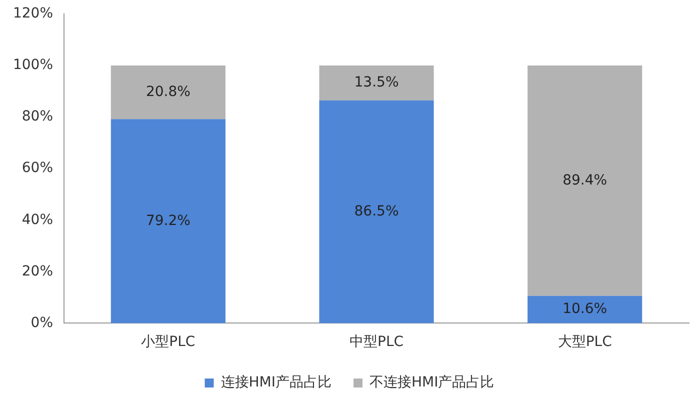 The image size is (699, 400). I want to click on data-label: 79.2%, so click(168, 220).